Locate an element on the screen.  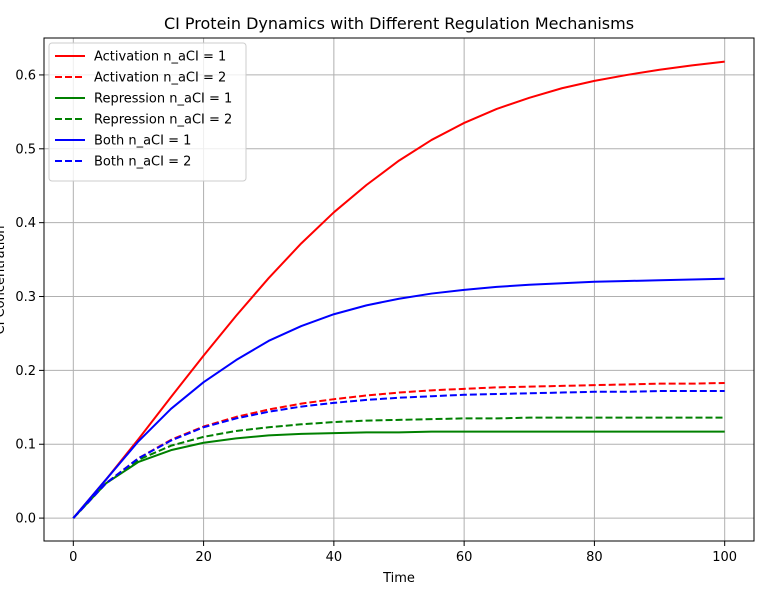
x-tick-label: 80 is located at coordinates (594, 557).